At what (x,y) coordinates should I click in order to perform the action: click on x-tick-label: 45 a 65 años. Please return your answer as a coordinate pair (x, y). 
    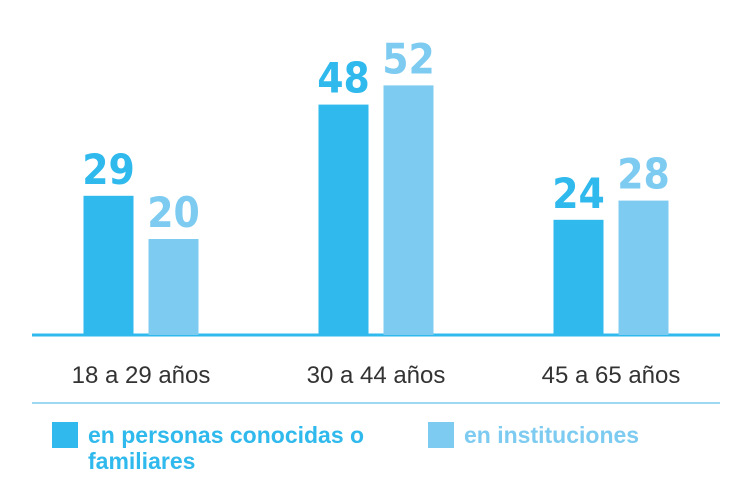
    Looking at the image, I should click on (611, 375).